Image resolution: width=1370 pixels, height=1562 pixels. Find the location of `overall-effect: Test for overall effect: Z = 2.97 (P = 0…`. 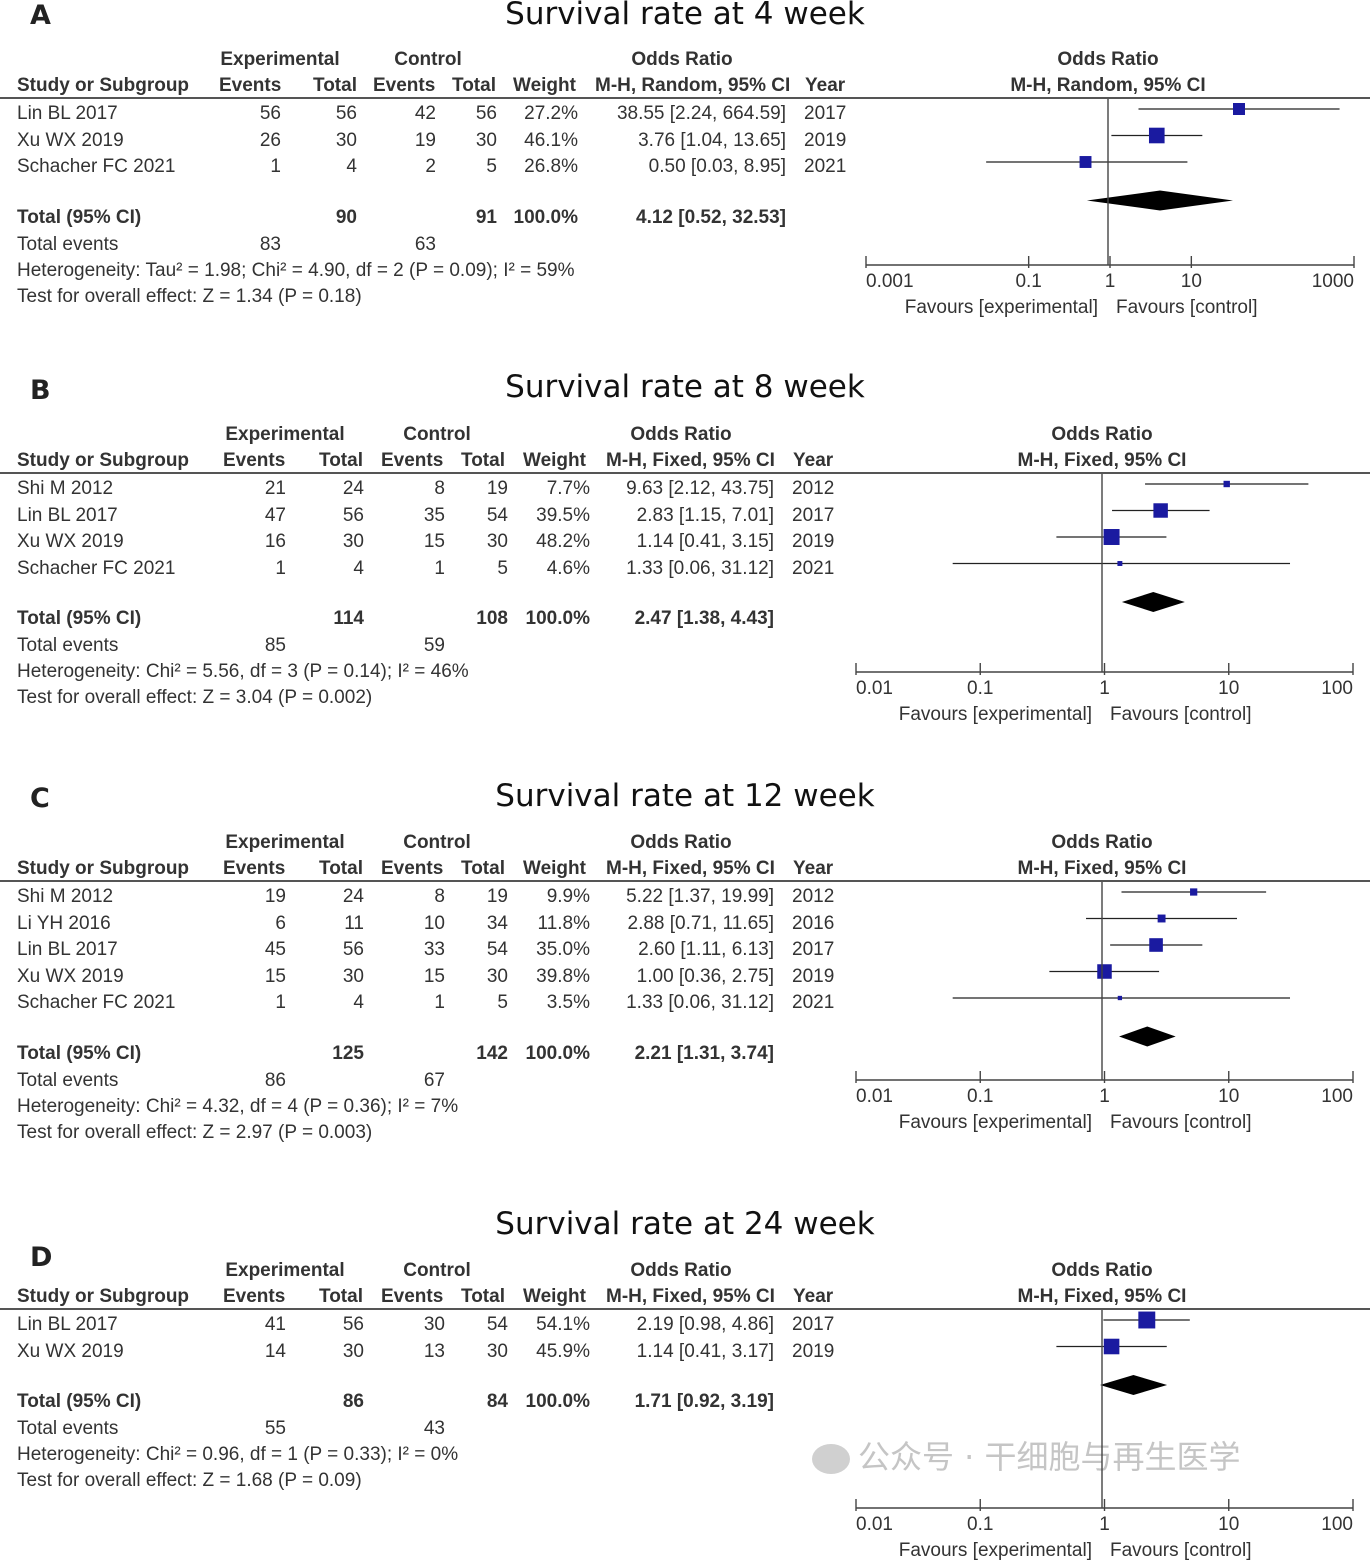

overall-effect: Test for overall effect: Z = 2.97 (P = 0… is located at coordinates (195, 1132).